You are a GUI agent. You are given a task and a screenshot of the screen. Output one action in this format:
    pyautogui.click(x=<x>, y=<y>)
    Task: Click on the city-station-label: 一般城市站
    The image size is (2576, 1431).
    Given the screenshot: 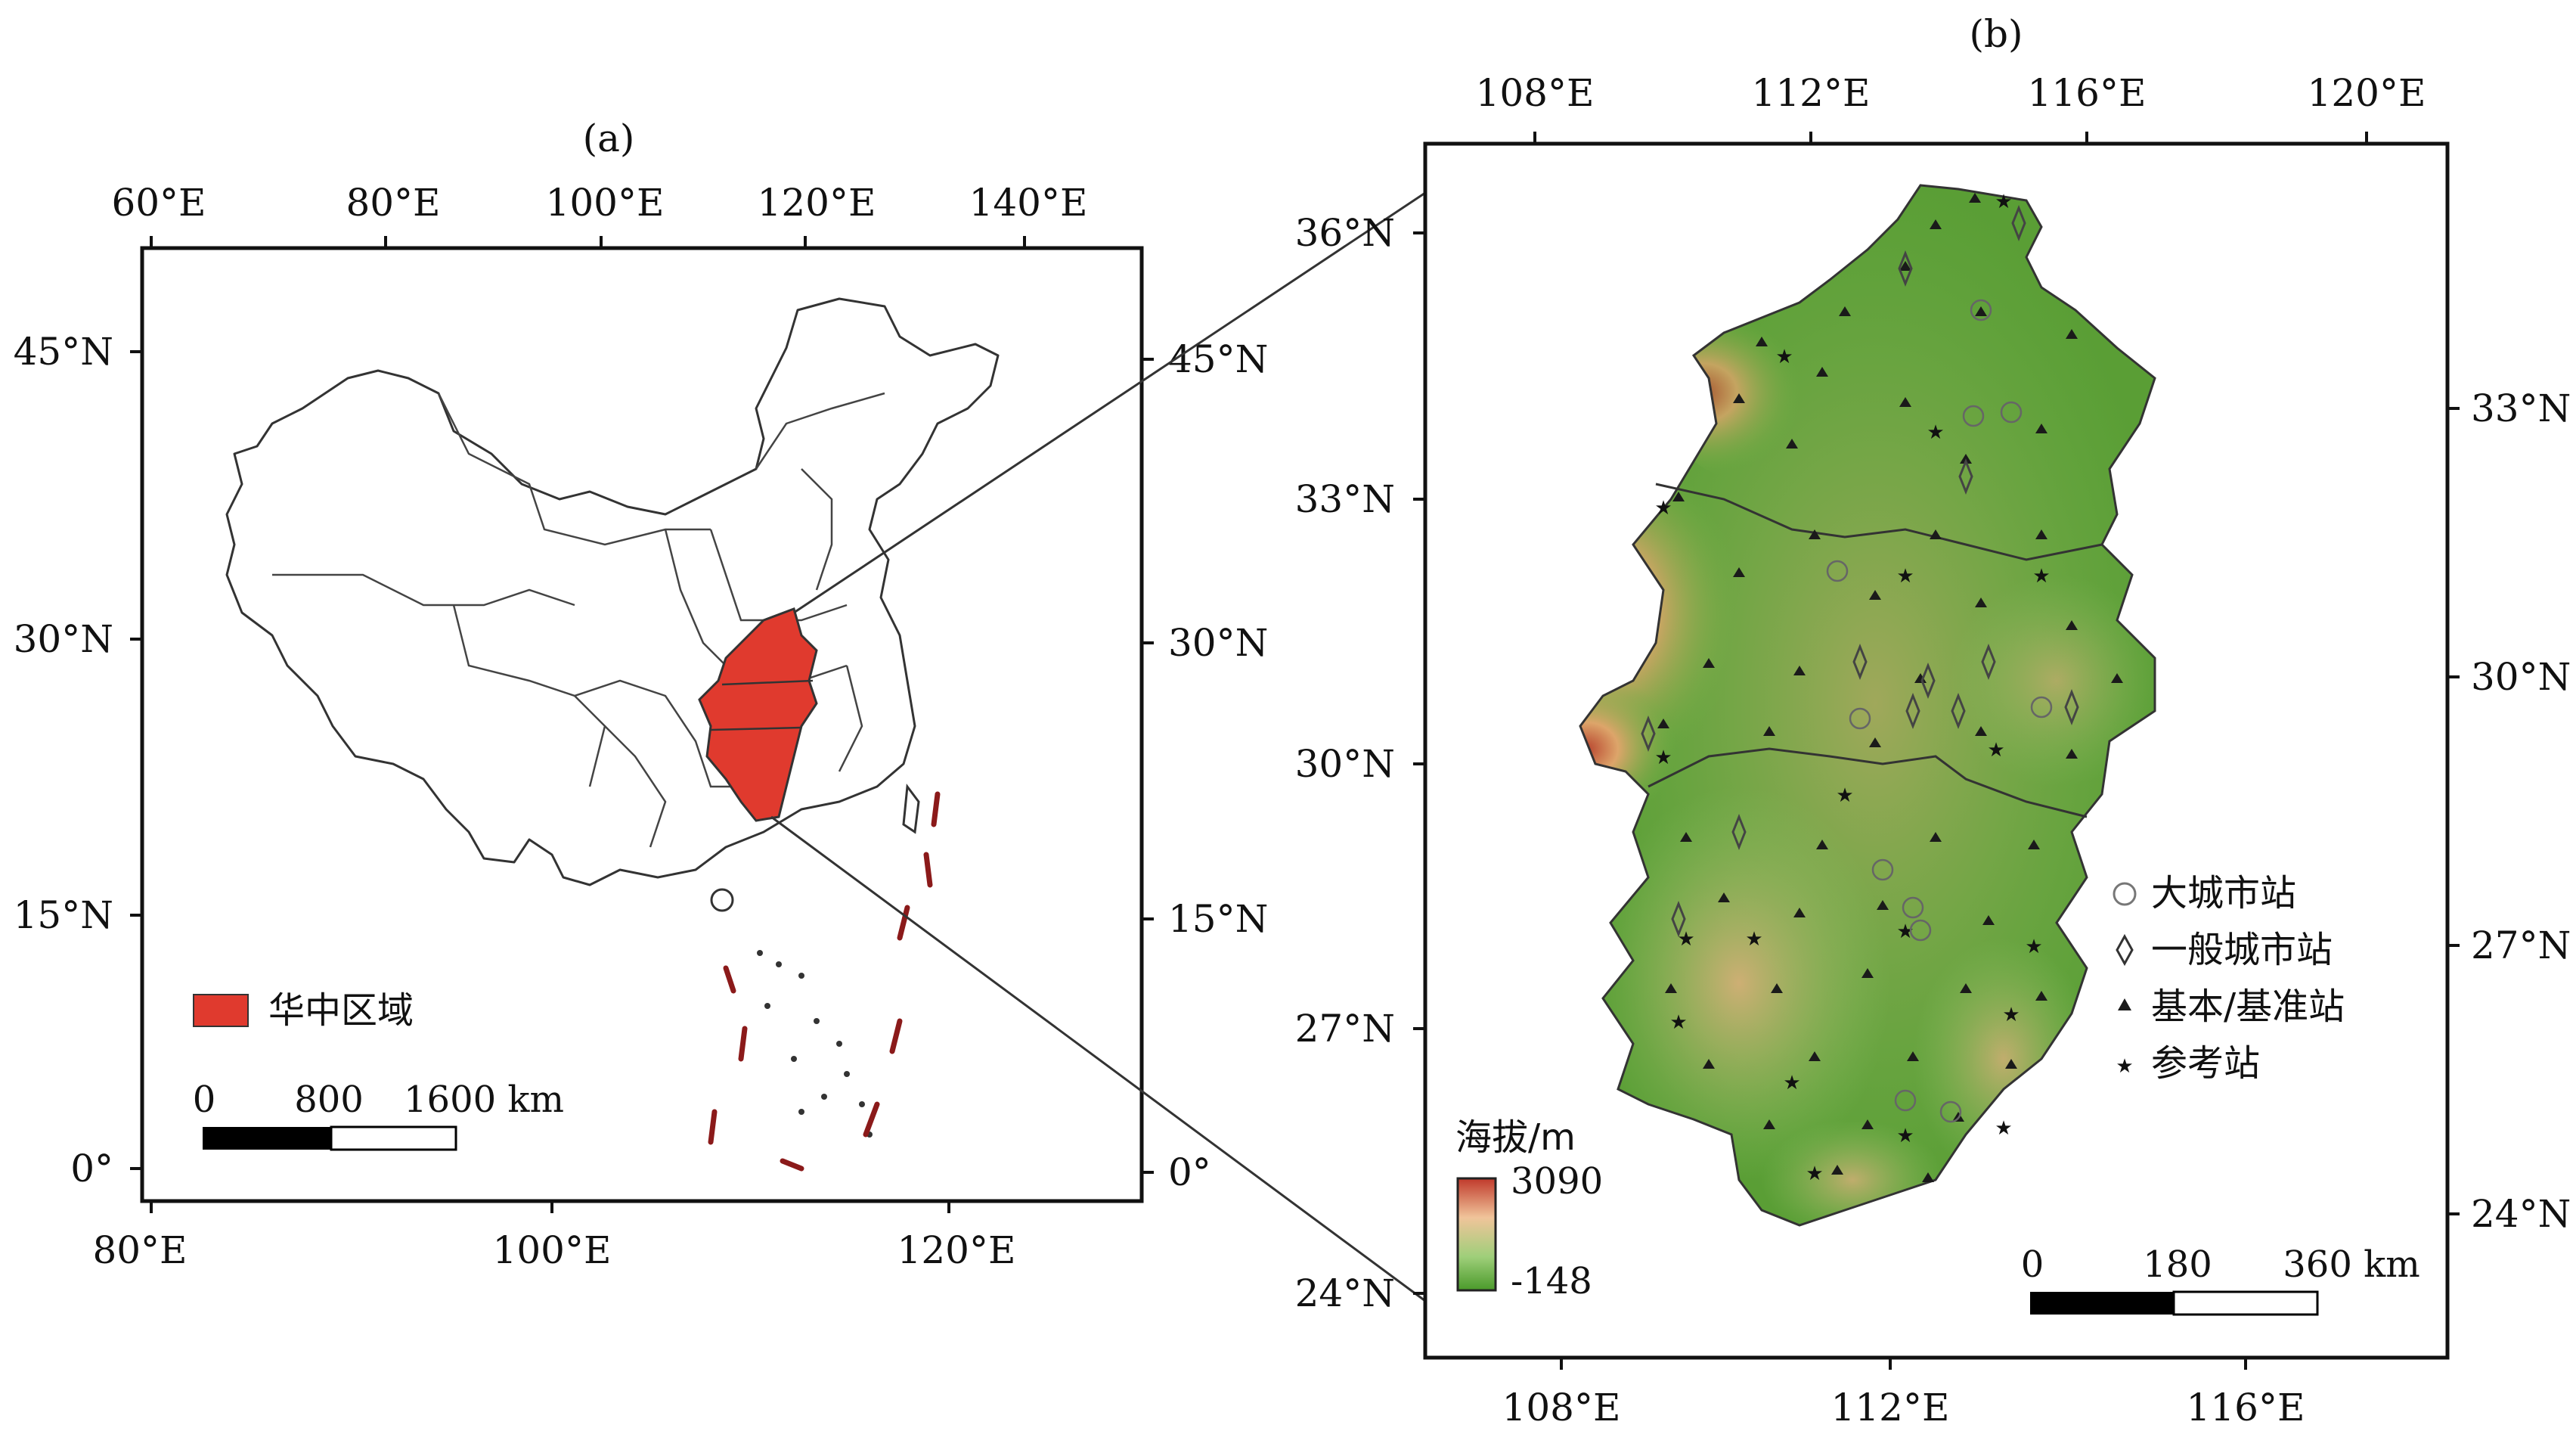 What is the action you would take?
    pyautogui.click(x=2242, y=950)
    